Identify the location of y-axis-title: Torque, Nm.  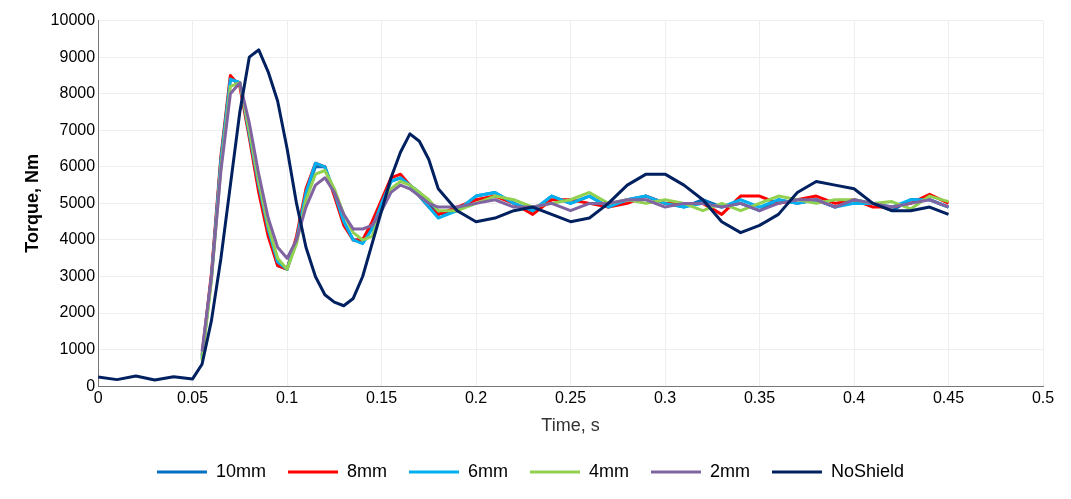
(31, 203).